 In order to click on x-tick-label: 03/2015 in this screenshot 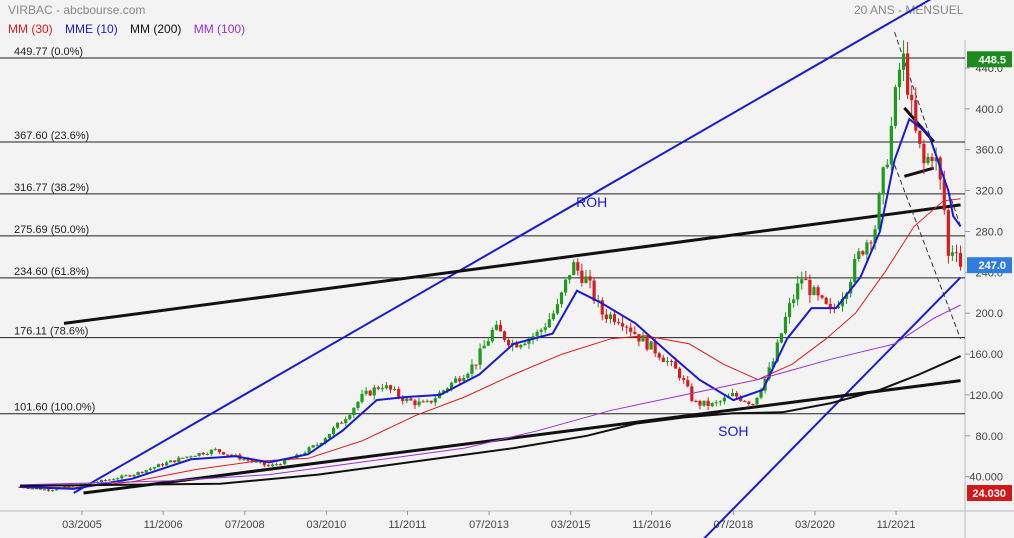, I will do `click(571, 525)`.